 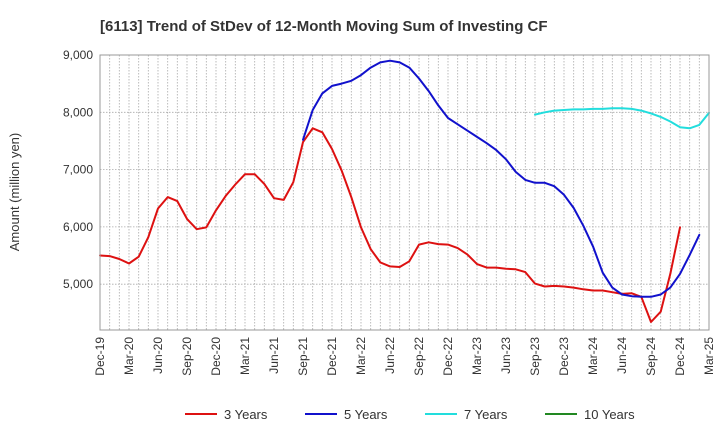 I want to click on x-tick-label: Sep-24, so click(x=651, y=356).